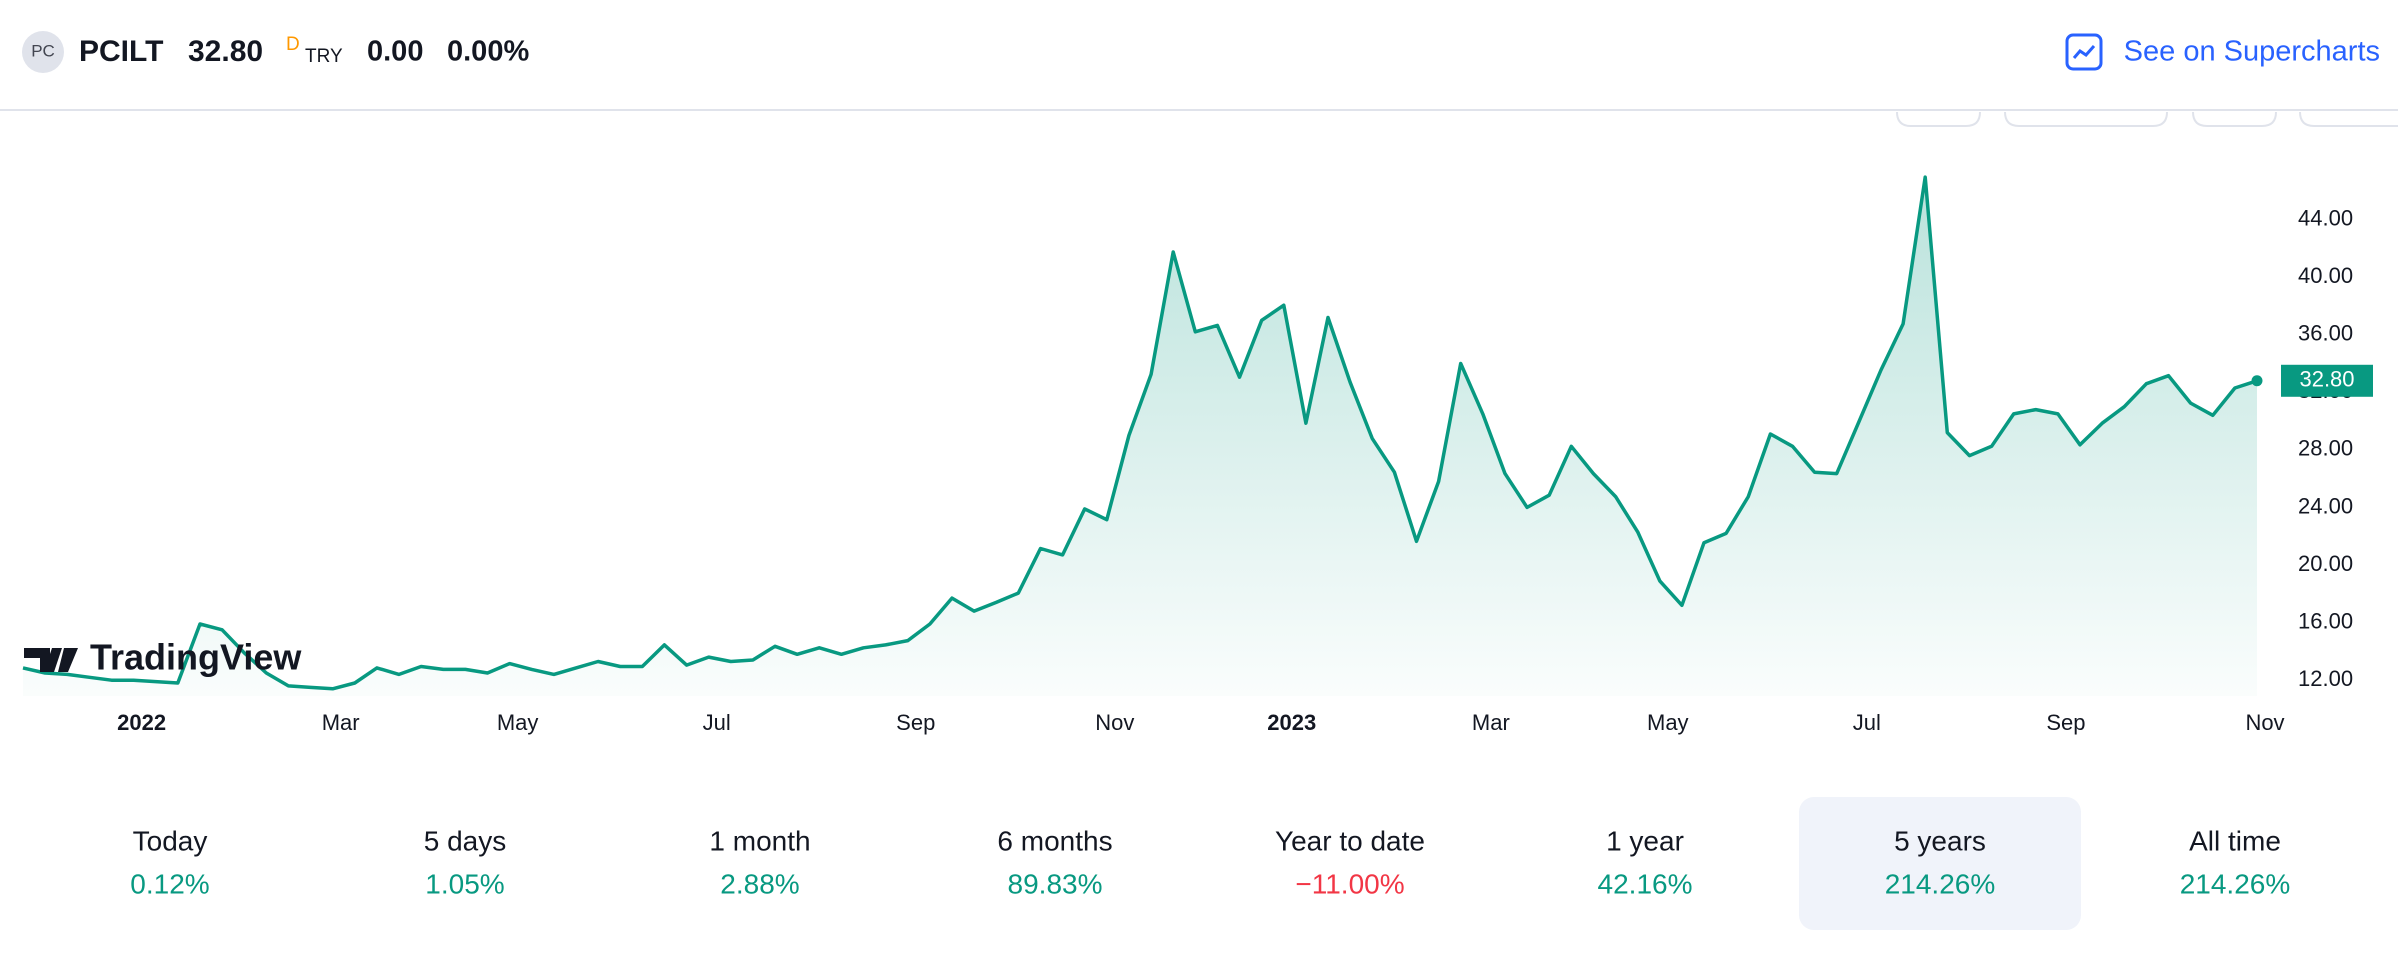 The image size is (2398, 958). I want to click on period-label: Year to date, so click(1350, 840).